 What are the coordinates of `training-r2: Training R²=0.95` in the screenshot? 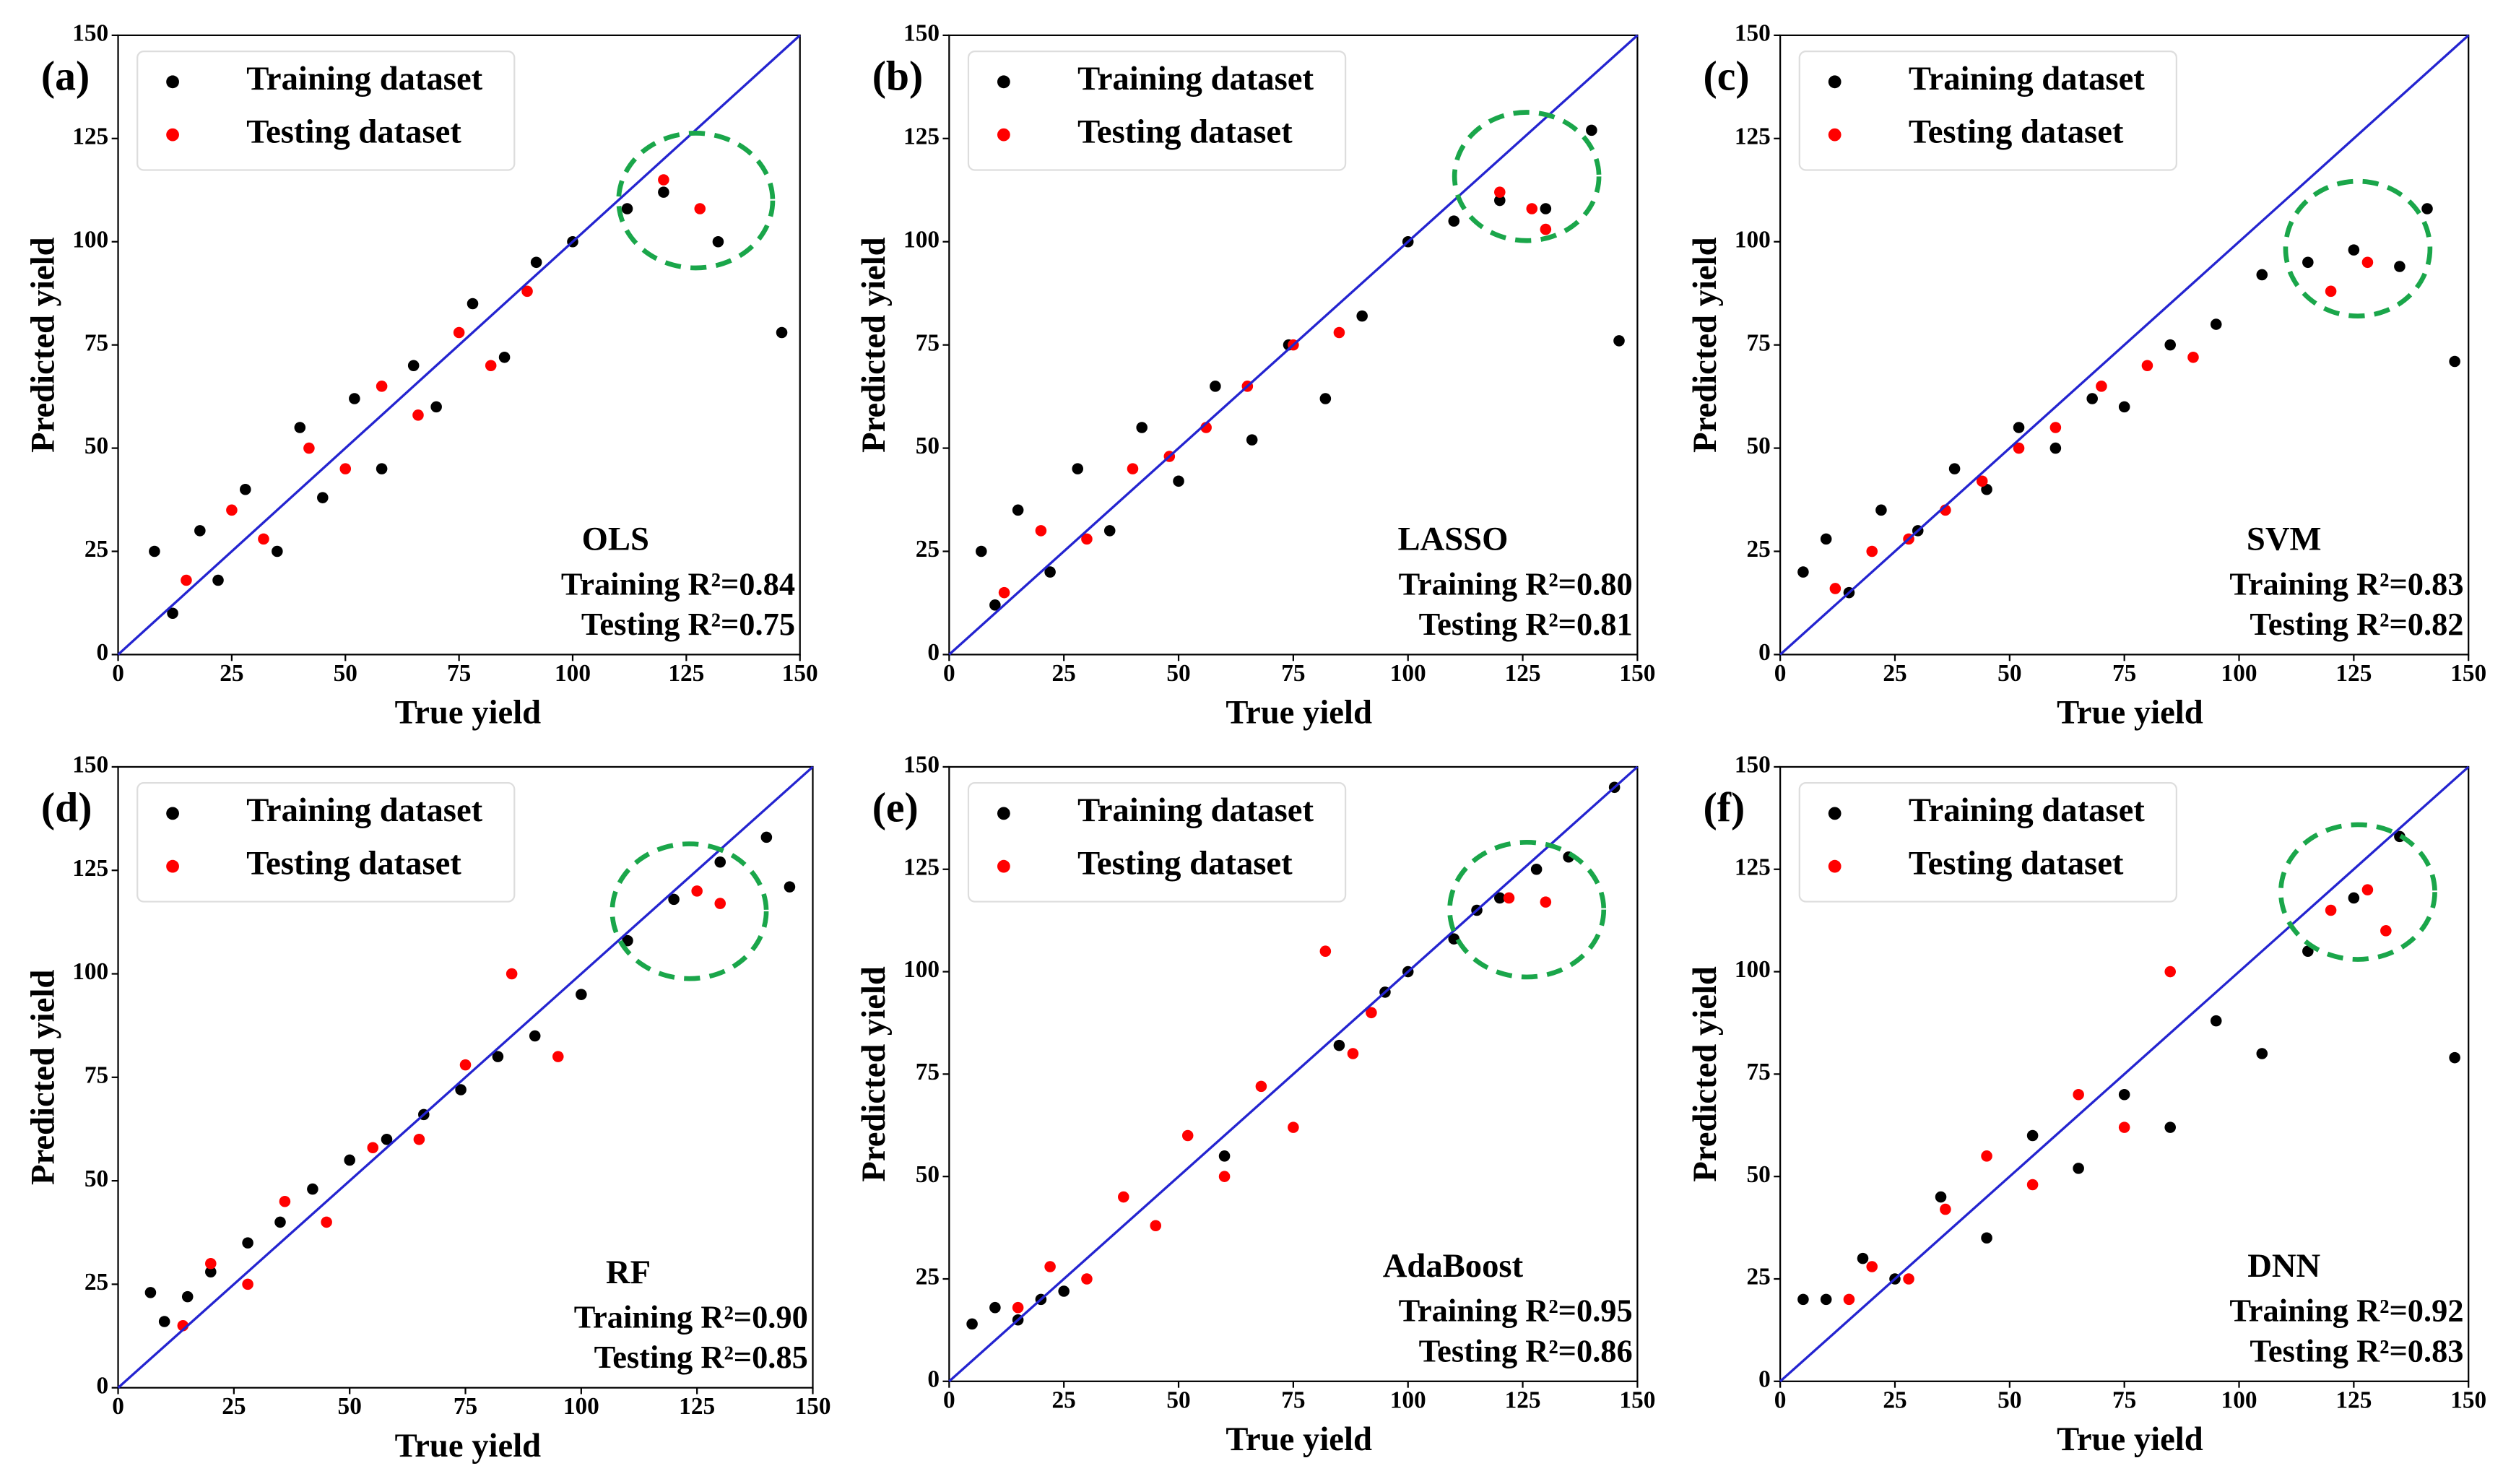 It's located at (1516, 1311).